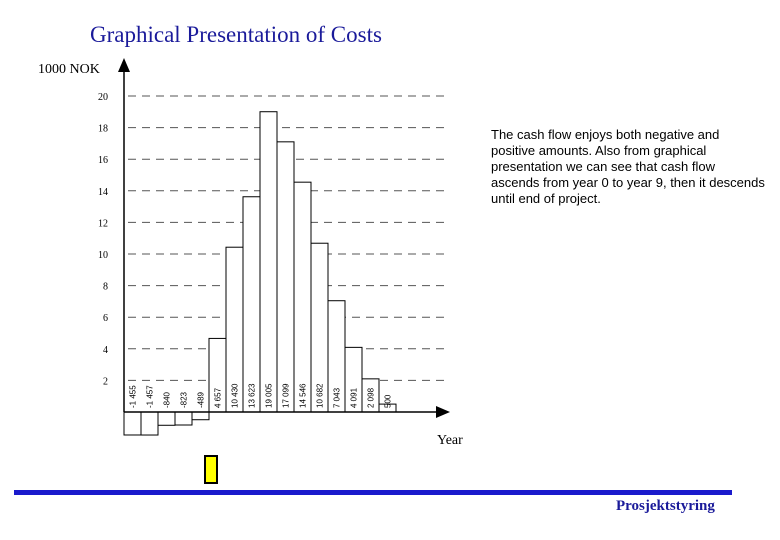  What do you see at coordinates (103, 129) in the screenshot?
I see `y-tick-label: 18` at bounding box center [103, 129].